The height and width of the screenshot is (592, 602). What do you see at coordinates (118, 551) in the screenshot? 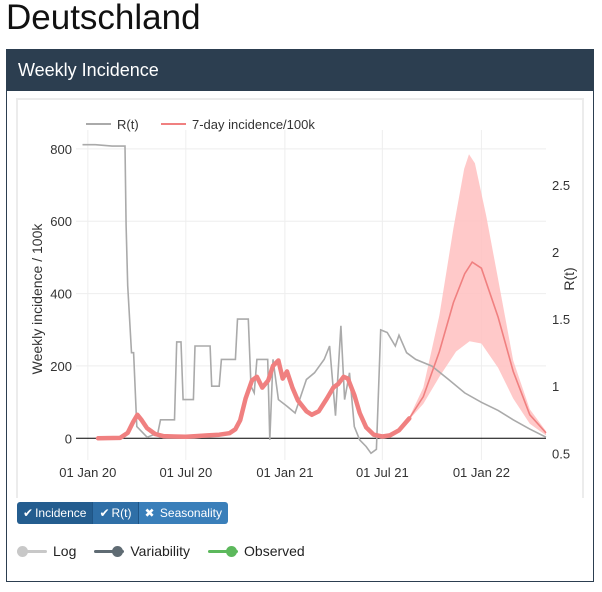
I see `variability-toggle-knob` at bounding box center [118, 551].